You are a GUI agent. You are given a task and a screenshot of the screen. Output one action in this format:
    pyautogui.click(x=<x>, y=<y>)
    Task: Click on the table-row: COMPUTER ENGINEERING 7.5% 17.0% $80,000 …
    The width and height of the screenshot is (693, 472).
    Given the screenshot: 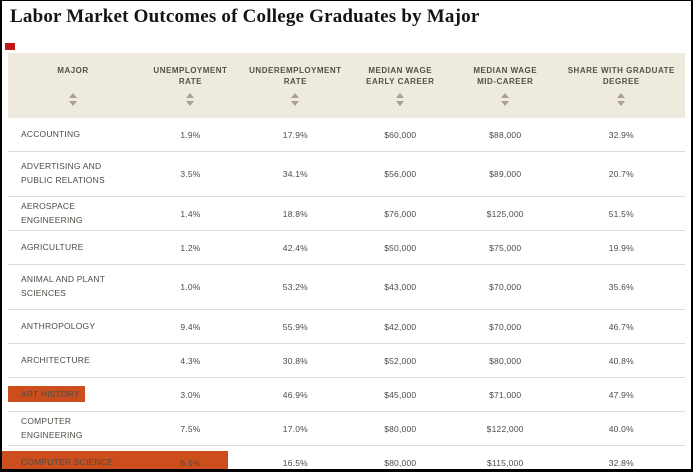 What is the action you would take?
    pyautogui.click(x=346, y=429)
    